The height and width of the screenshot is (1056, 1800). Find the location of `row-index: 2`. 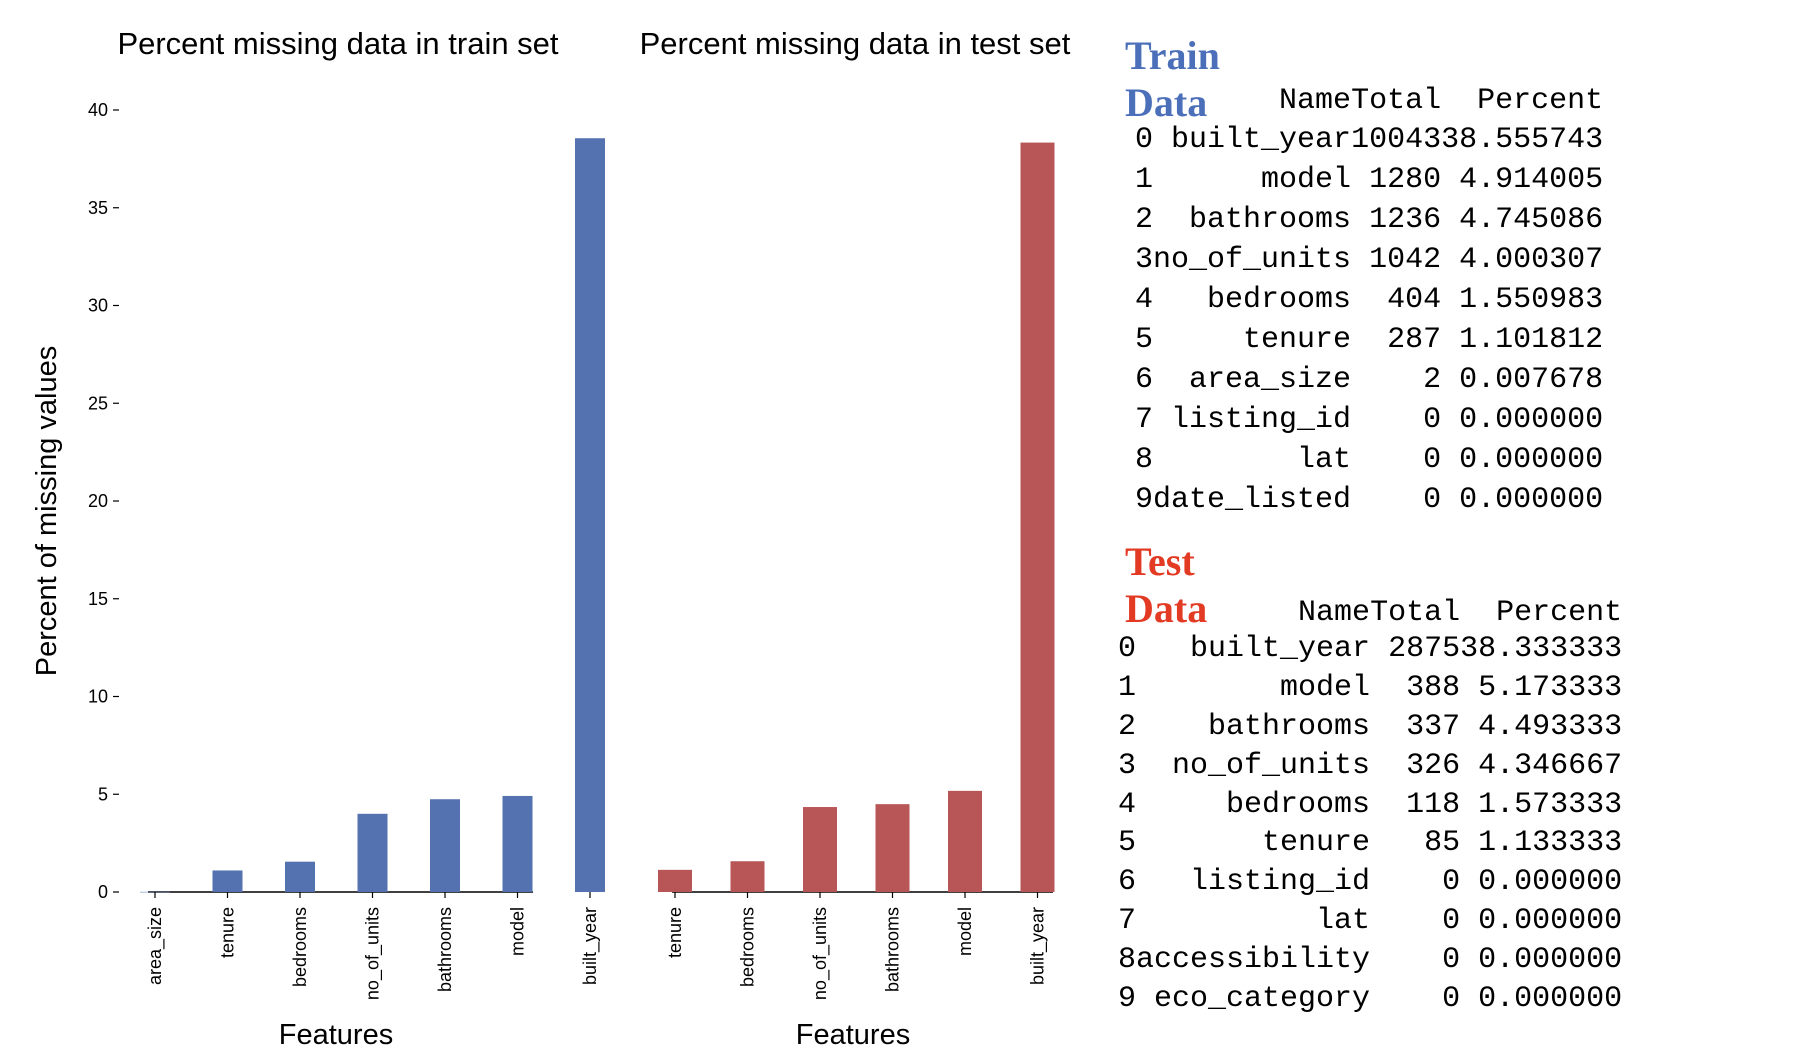

row-index: 2 is located at coordinates (1144, 220).